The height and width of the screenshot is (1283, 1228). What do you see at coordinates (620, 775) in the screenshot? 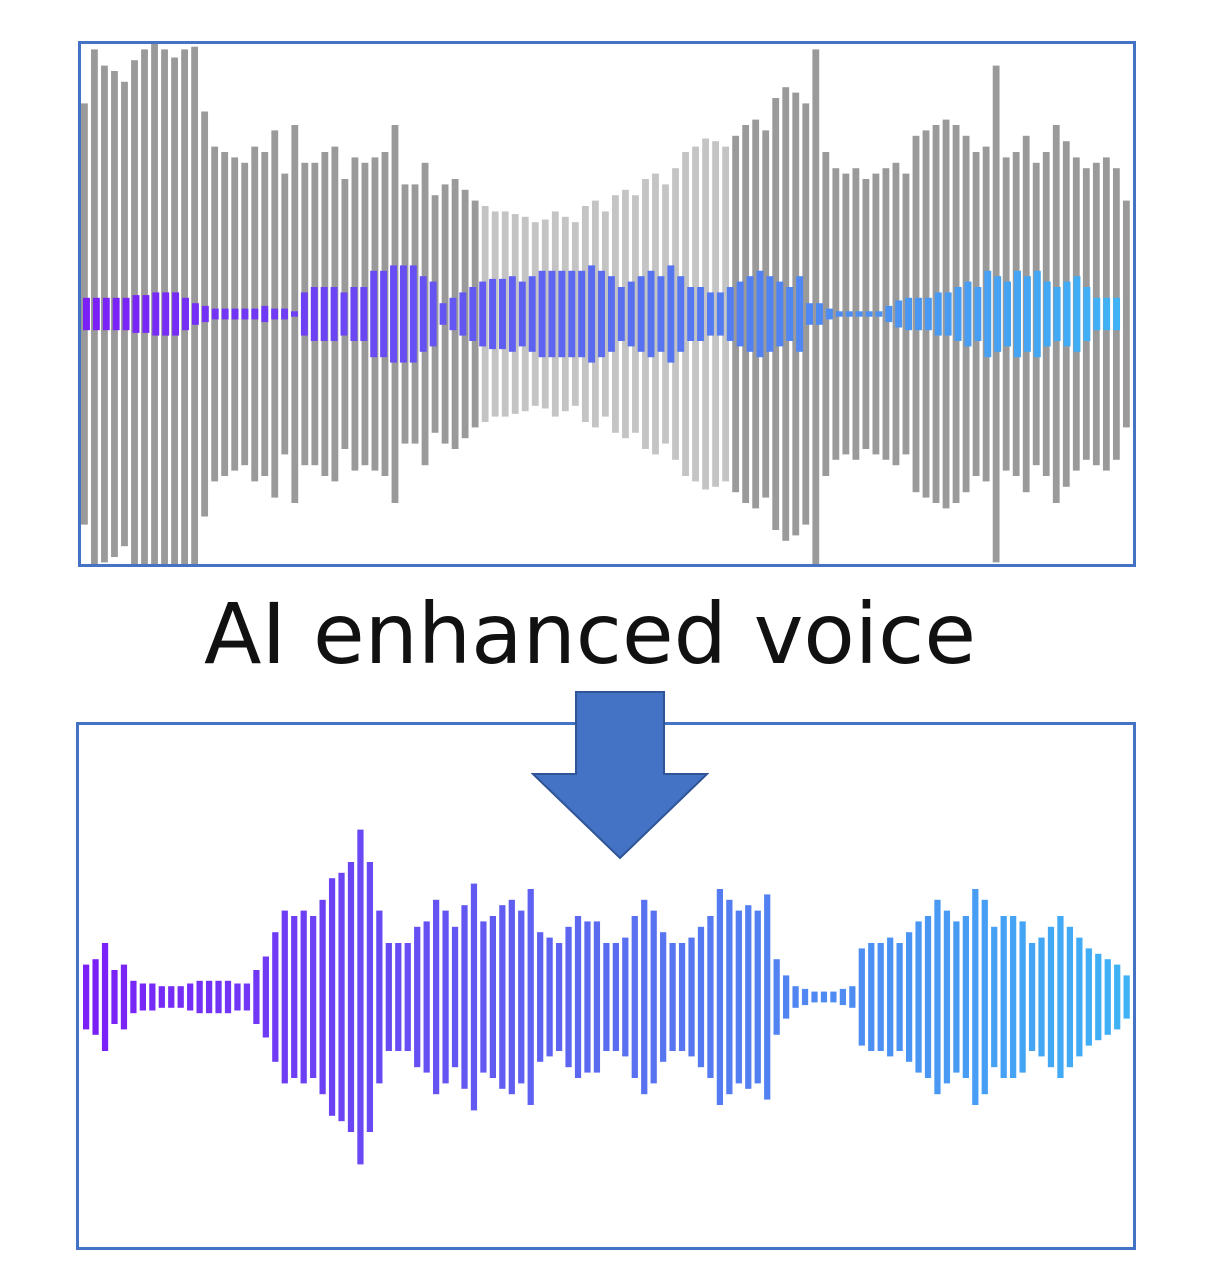
I see `down-arrow-icon` at bounding box center [620, 775].